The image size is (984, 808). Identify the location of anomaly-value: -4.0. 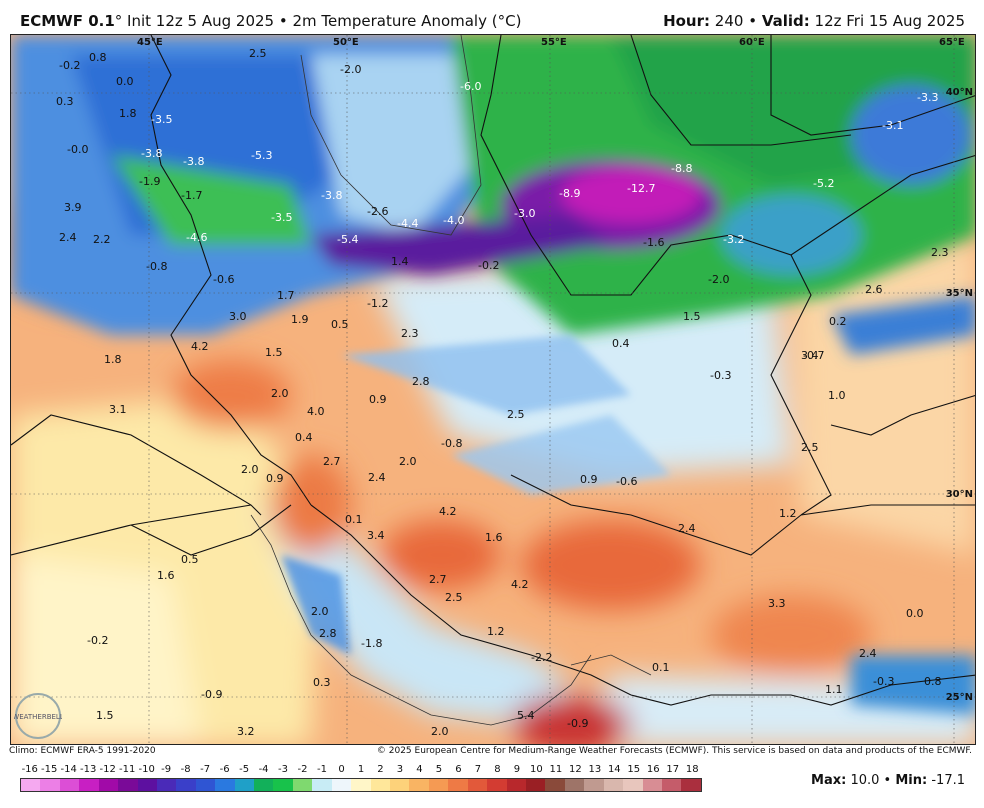
(453, 220).